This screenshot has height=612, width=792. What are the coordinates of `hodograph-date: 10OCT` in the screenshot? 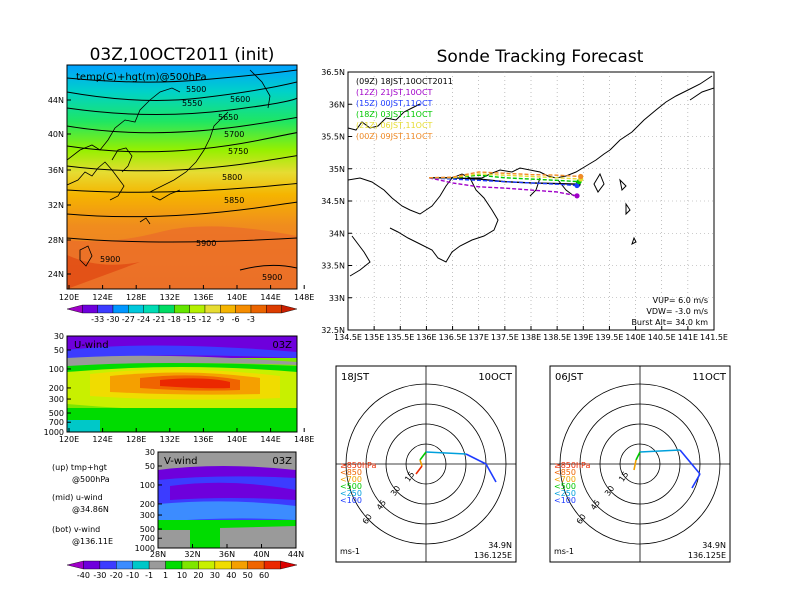 It's located at (495, 377).